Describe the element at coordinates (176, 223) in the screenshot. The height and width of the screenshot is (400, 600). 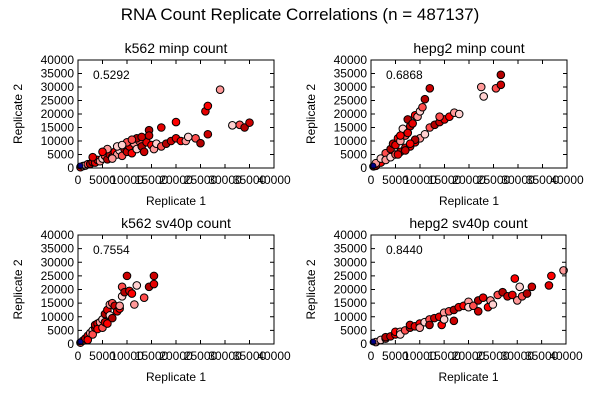
I see `subplot-title: k562 sv40p count` at that location.